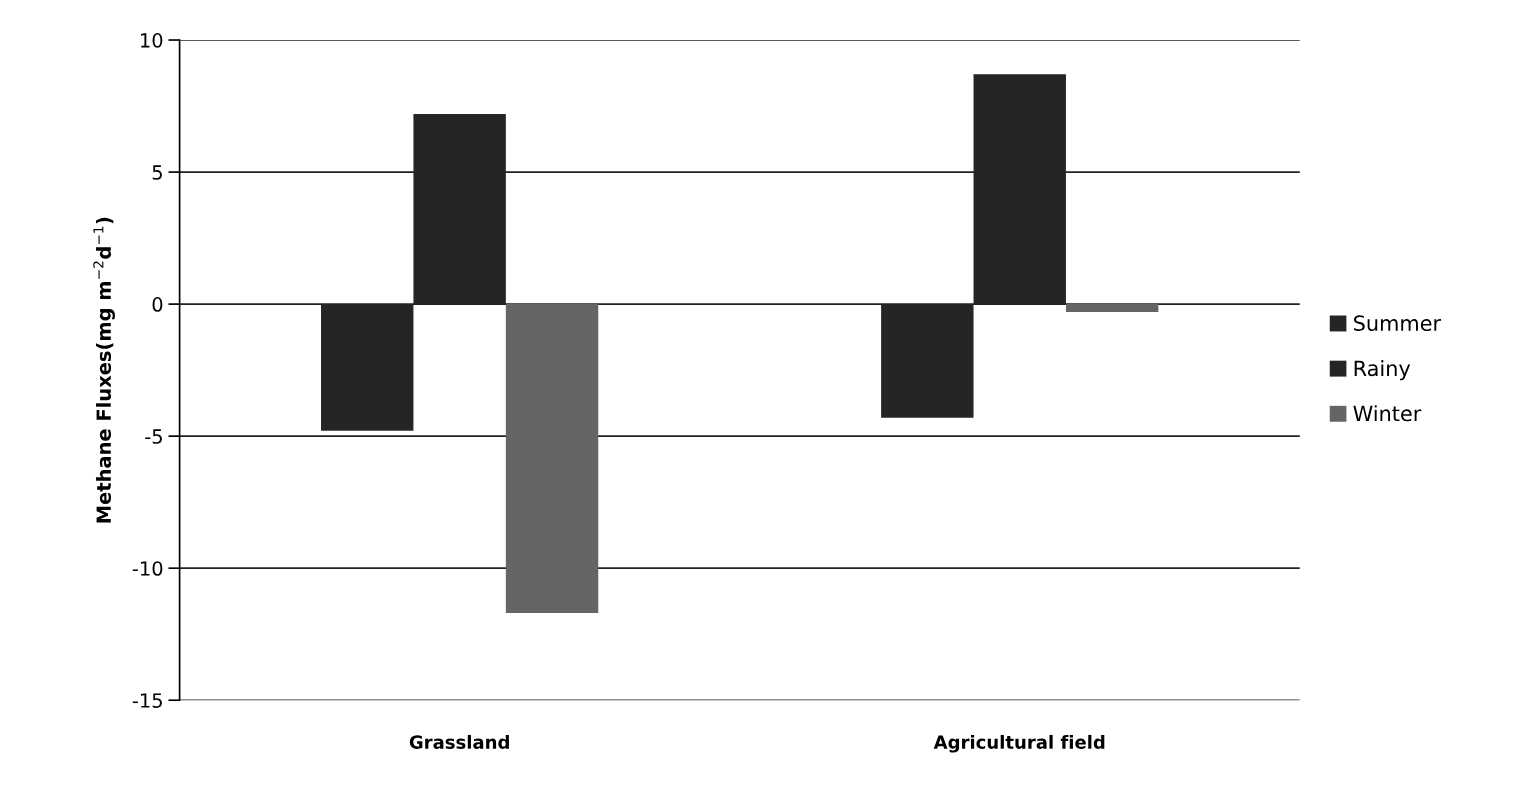 Image resolution: width=1522 pixels, height=785 pixels. What do you see at coordinates (157, 172) in the screenshot?
I see `y-tick-label: 5` at bounding box center [157, 172].